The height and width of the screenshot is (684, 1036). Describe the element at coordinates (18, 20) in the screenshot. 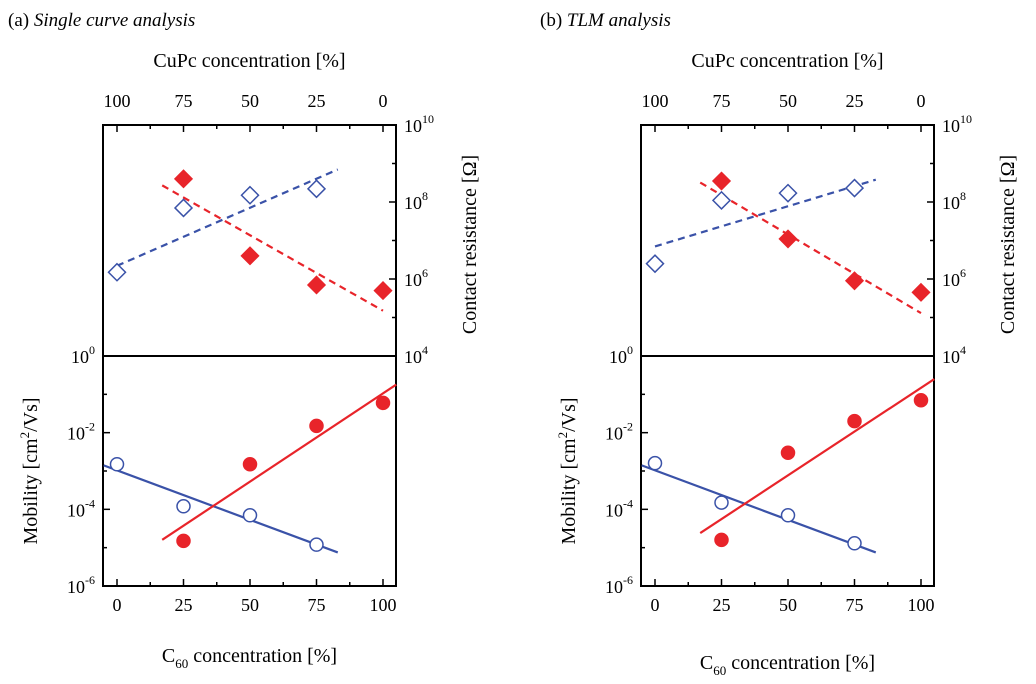

I see `panel-label: (a)` at that location.